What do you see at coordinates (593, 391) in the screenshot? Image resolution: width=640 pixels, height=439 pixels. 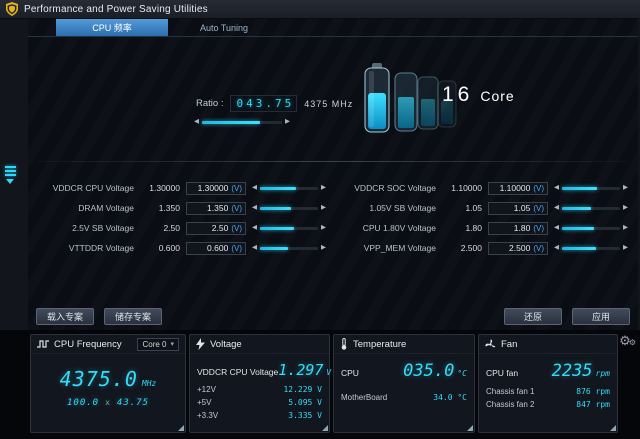 I see `fan-value: 876 rpm` at bounding box center [593, 391].